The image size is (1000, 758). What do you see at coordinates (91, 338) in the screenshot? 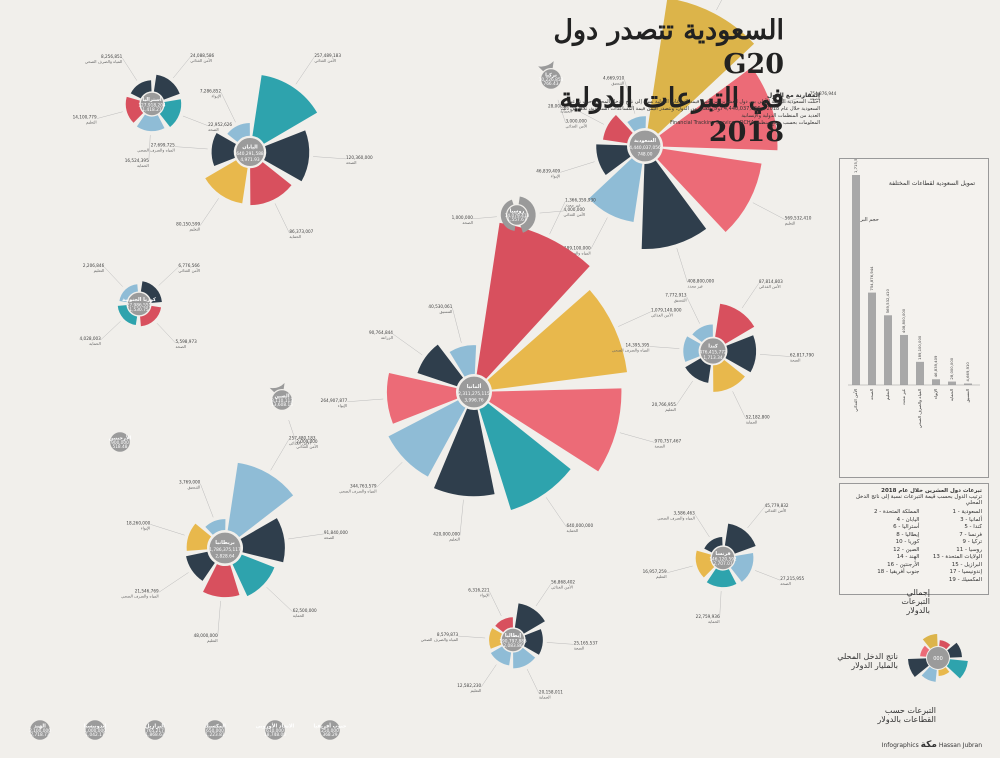
I see `sector-value: 4,028,003` at bounding box center [91, 338].